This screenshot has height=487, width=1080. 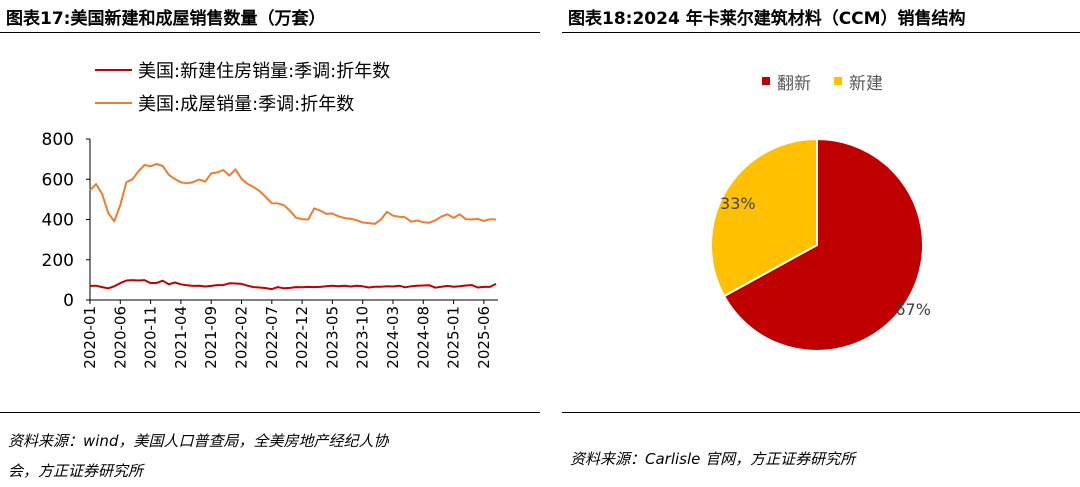 I want to click on source-left: 资料来源：wind，美国人口普查局，全美房地产经纪人协 会，方正证券研究所, so click(x=198, y=456).